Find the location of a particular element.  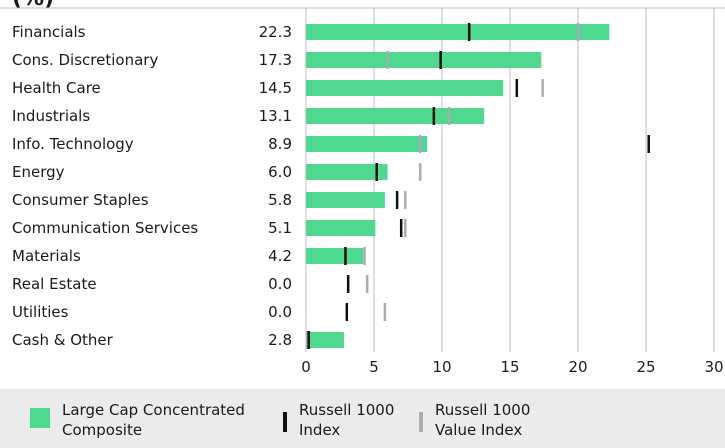

value-label: 5.1 is located at coordinates (280, 228).